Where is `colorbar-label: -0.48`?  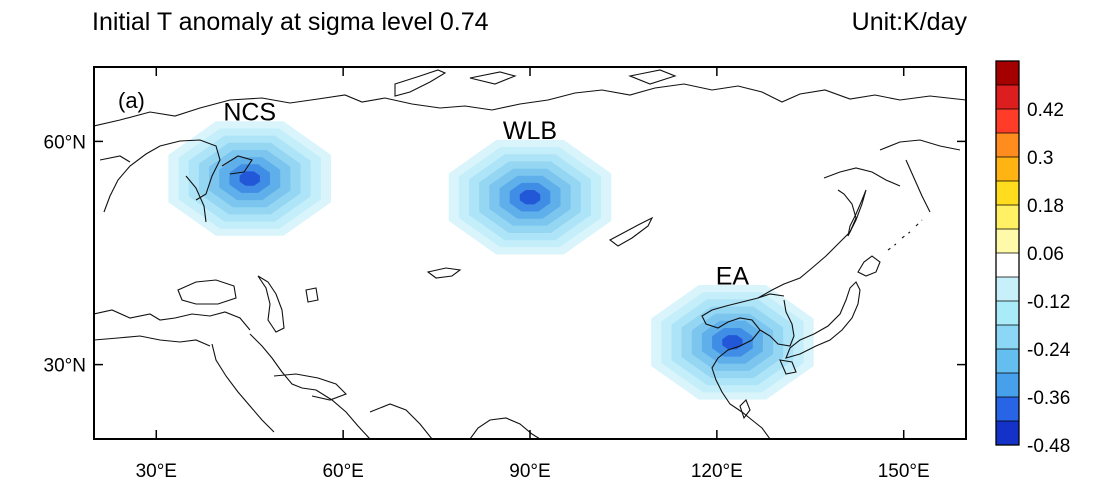 colorbar-label: -0.48 is located at coordinates (1048, 446).